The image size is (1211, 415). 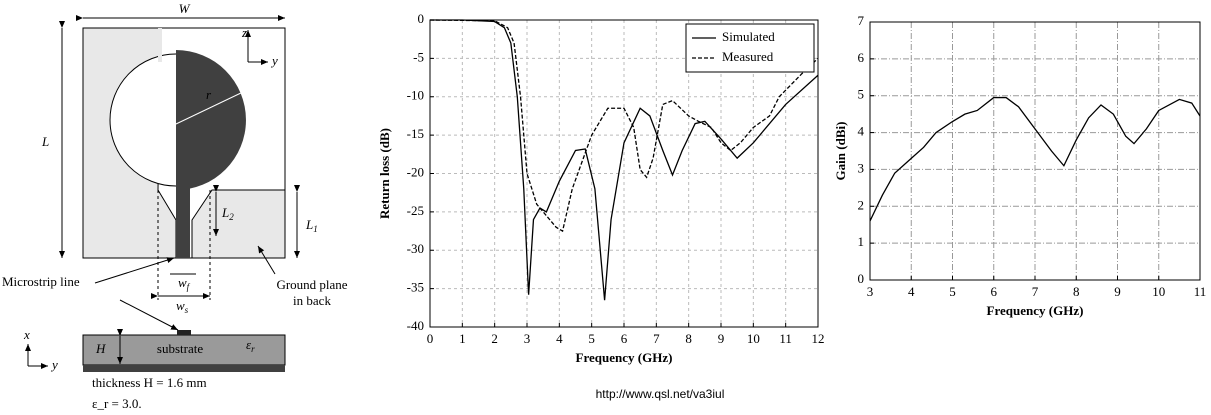 I want to click on y-tick-label: -35, so click(x=415, y=287).